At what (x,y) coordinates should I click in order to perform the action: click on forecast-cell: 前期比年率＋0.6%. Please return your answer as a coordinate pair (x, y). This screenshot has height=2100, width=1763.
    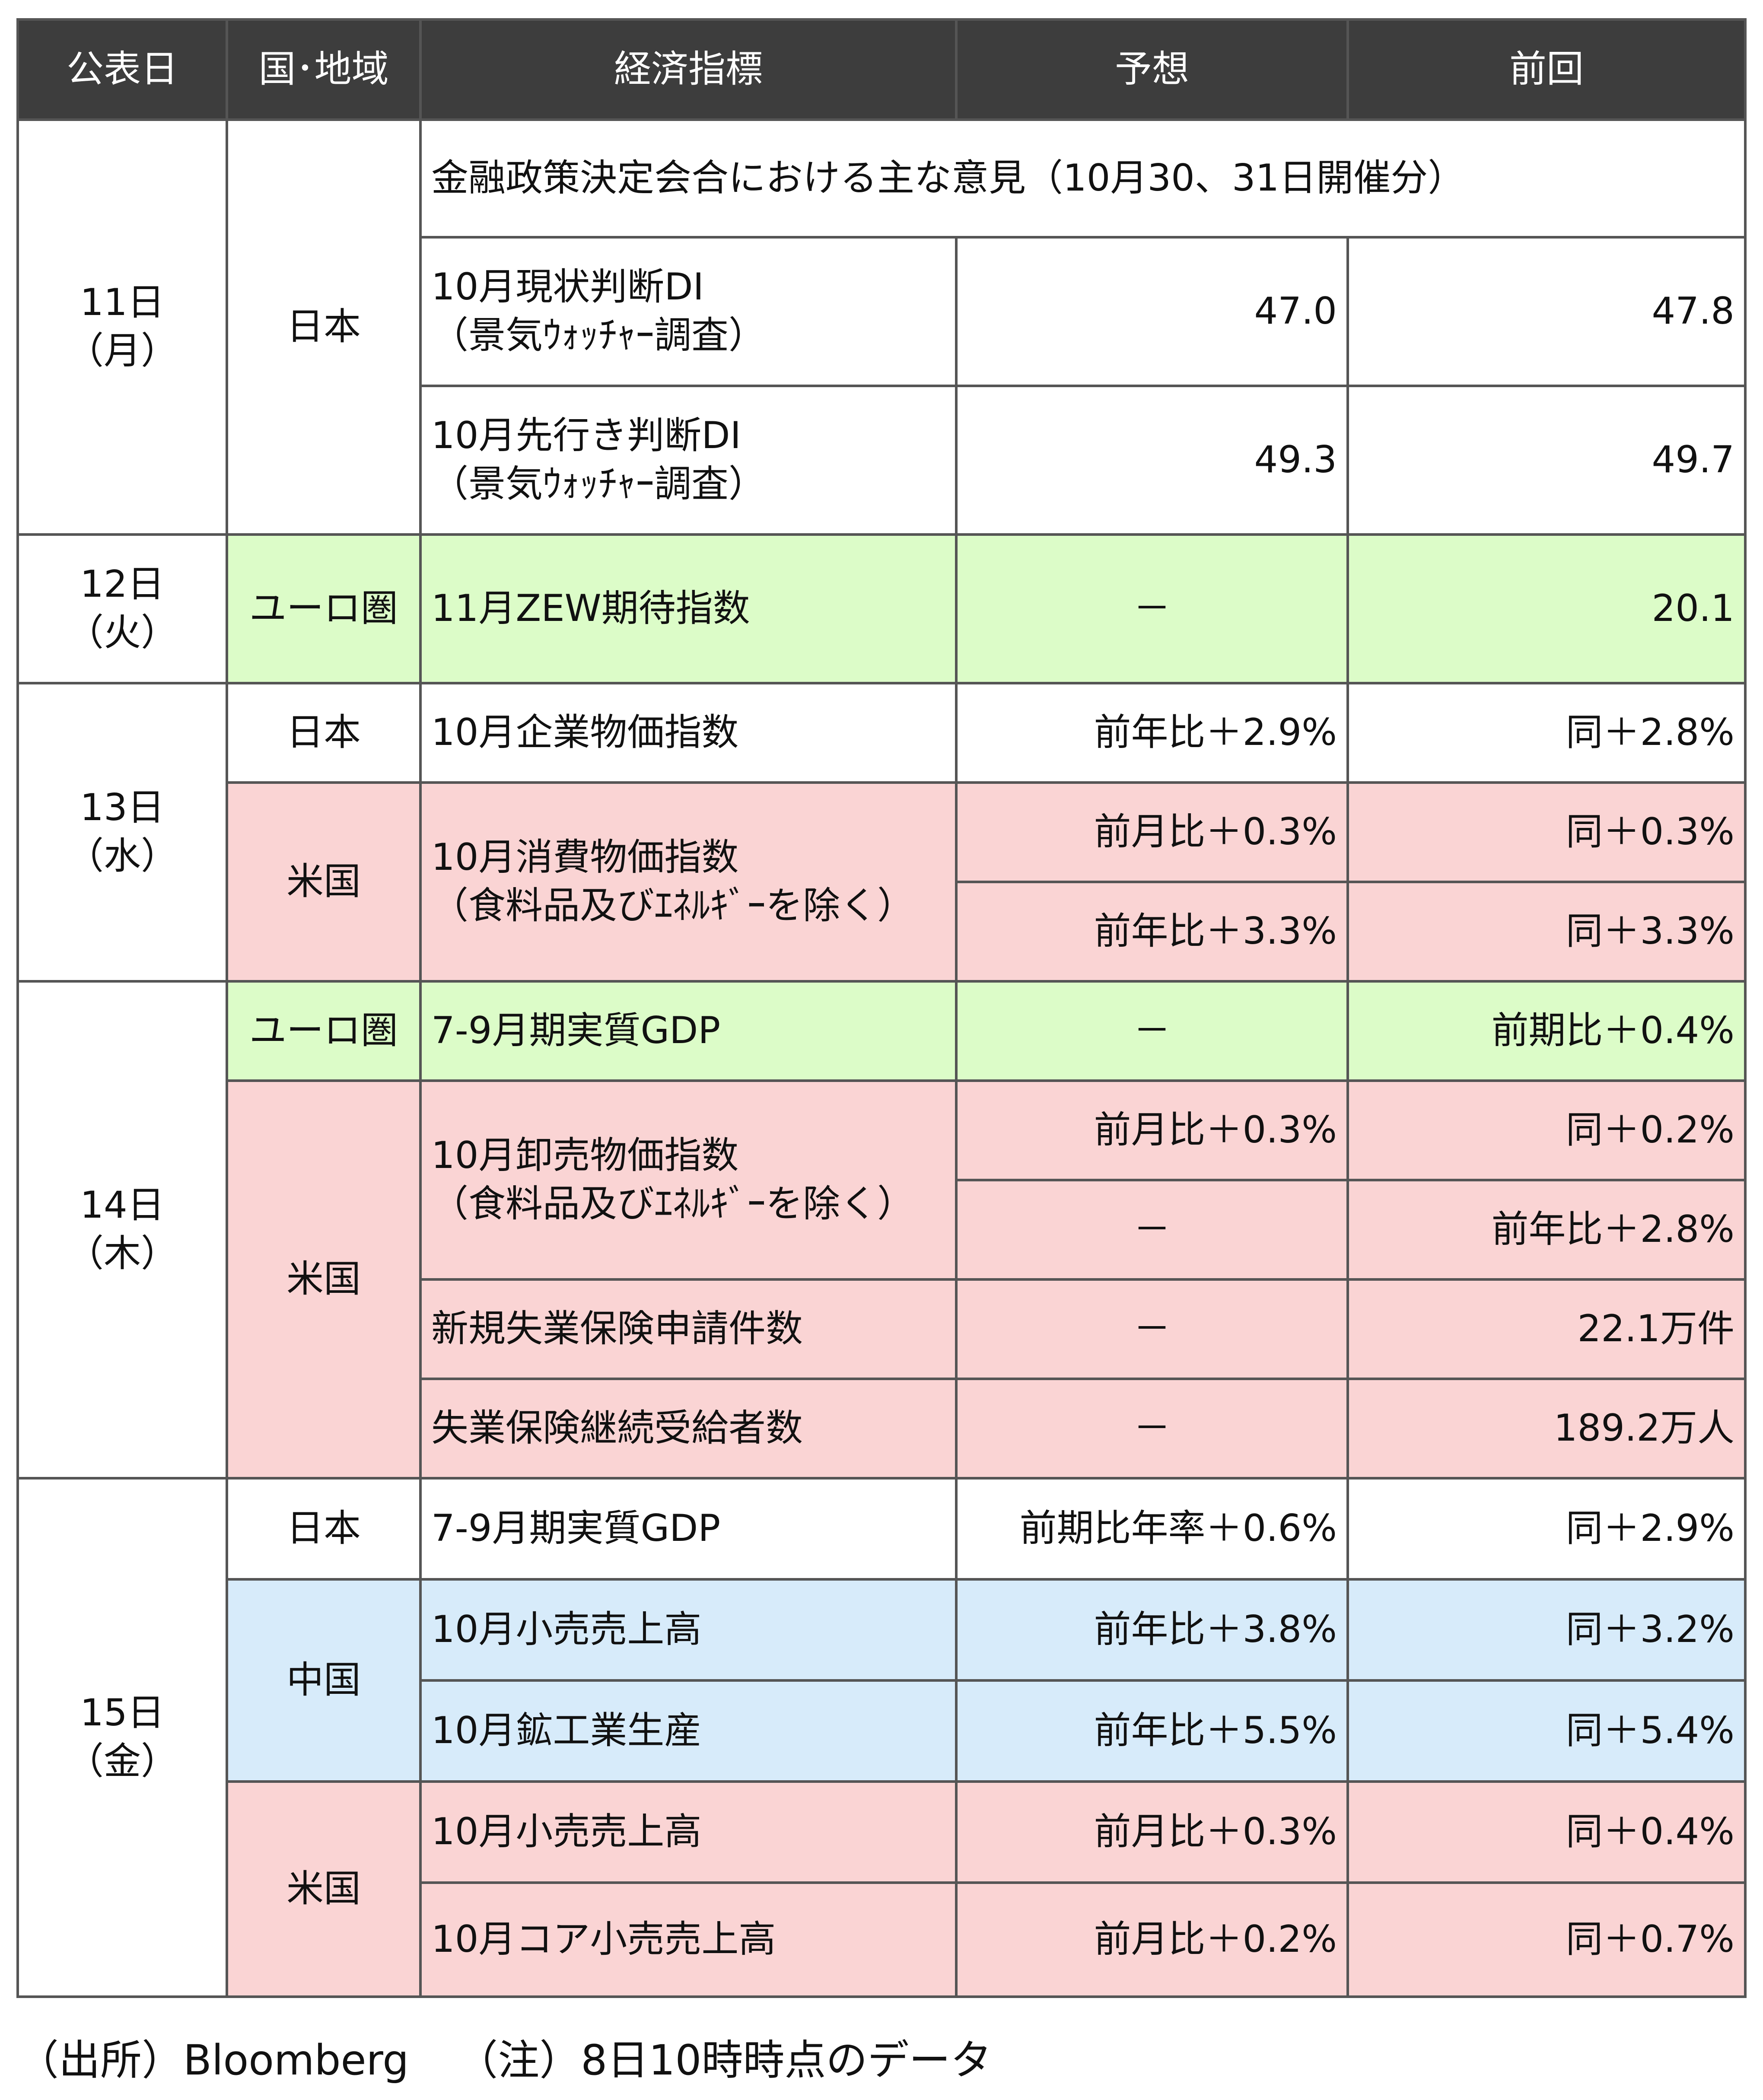
    Looking at the image, I should click on (1152, 1529).